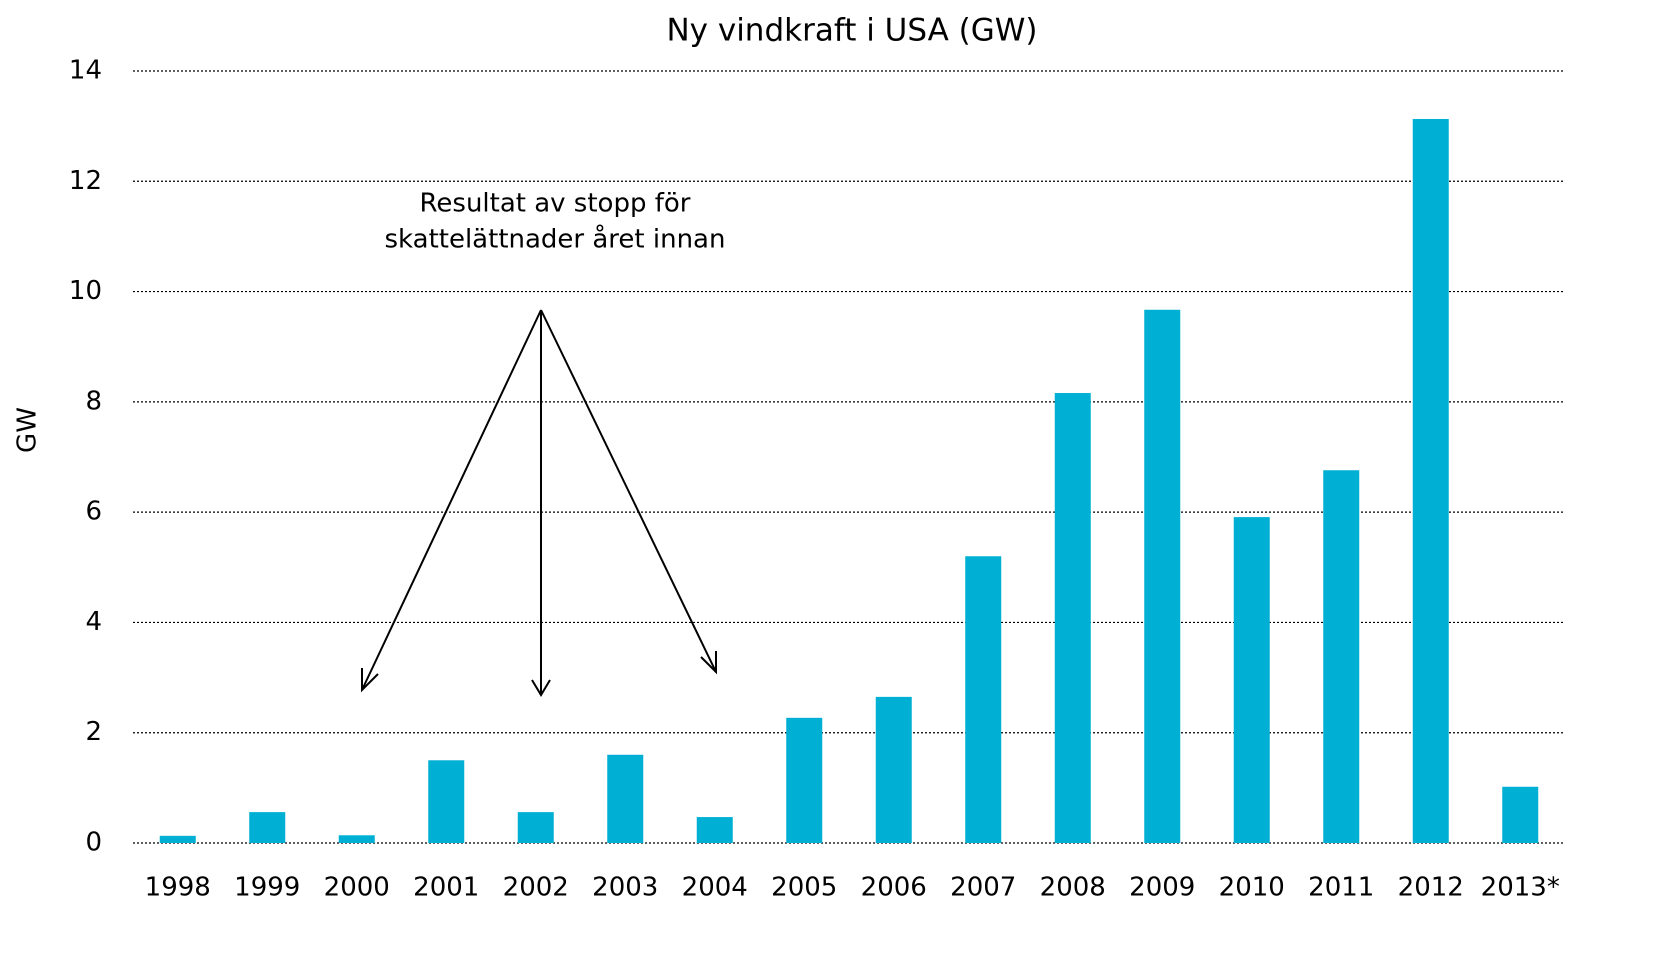 This screenshot has width=1672, height=961. I want to click on x-tick-label: 2007, so click(983, 888).